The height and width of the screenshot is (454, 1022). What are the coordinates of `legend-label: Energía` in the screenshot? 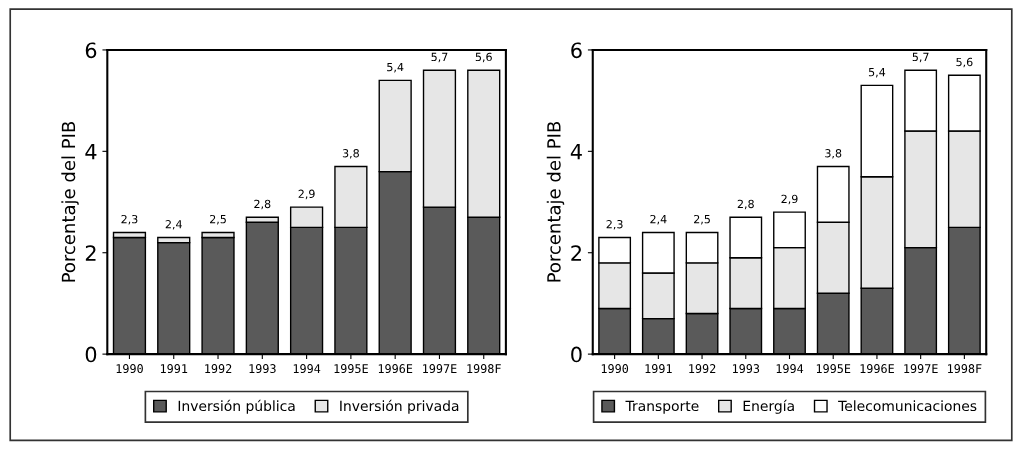 It's located at (768, 406).